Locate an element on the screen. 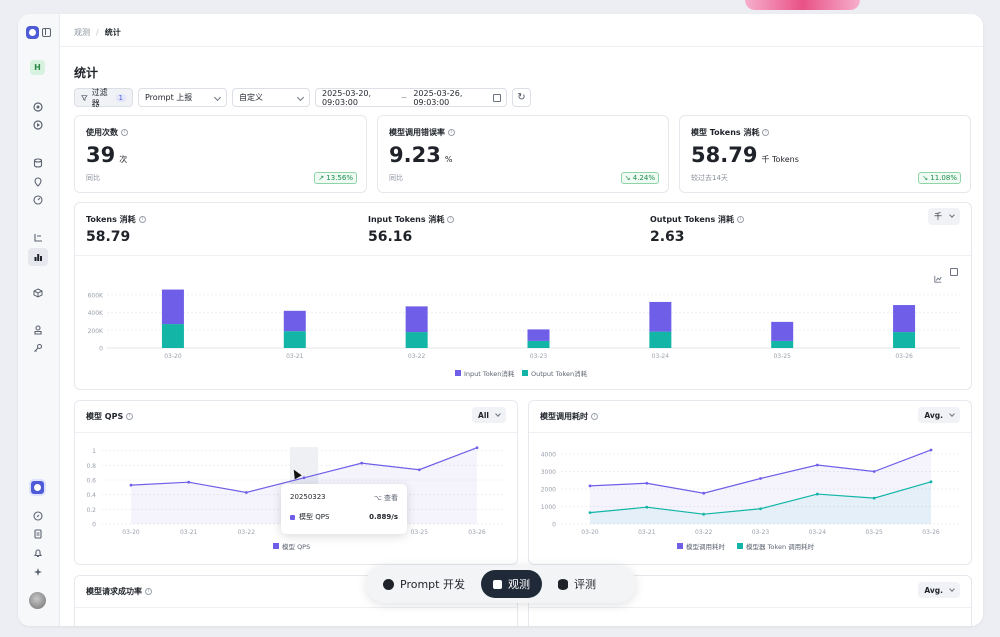 This screenshot has width=1000, height=637. date-start: 2025-03-20, 09:03:00 is located at coordinates (347, 97).